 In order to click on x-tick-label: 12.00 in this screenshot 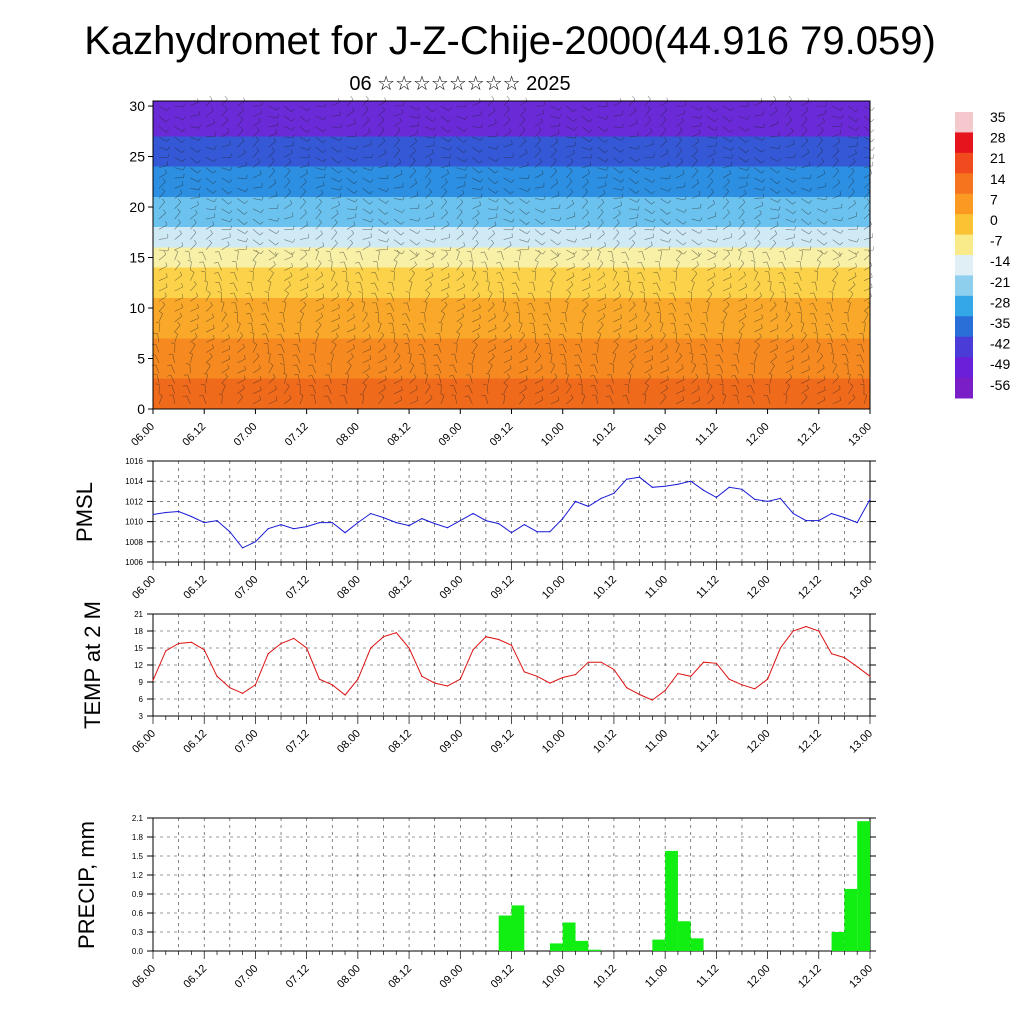, I will do `click(758, 435)`.